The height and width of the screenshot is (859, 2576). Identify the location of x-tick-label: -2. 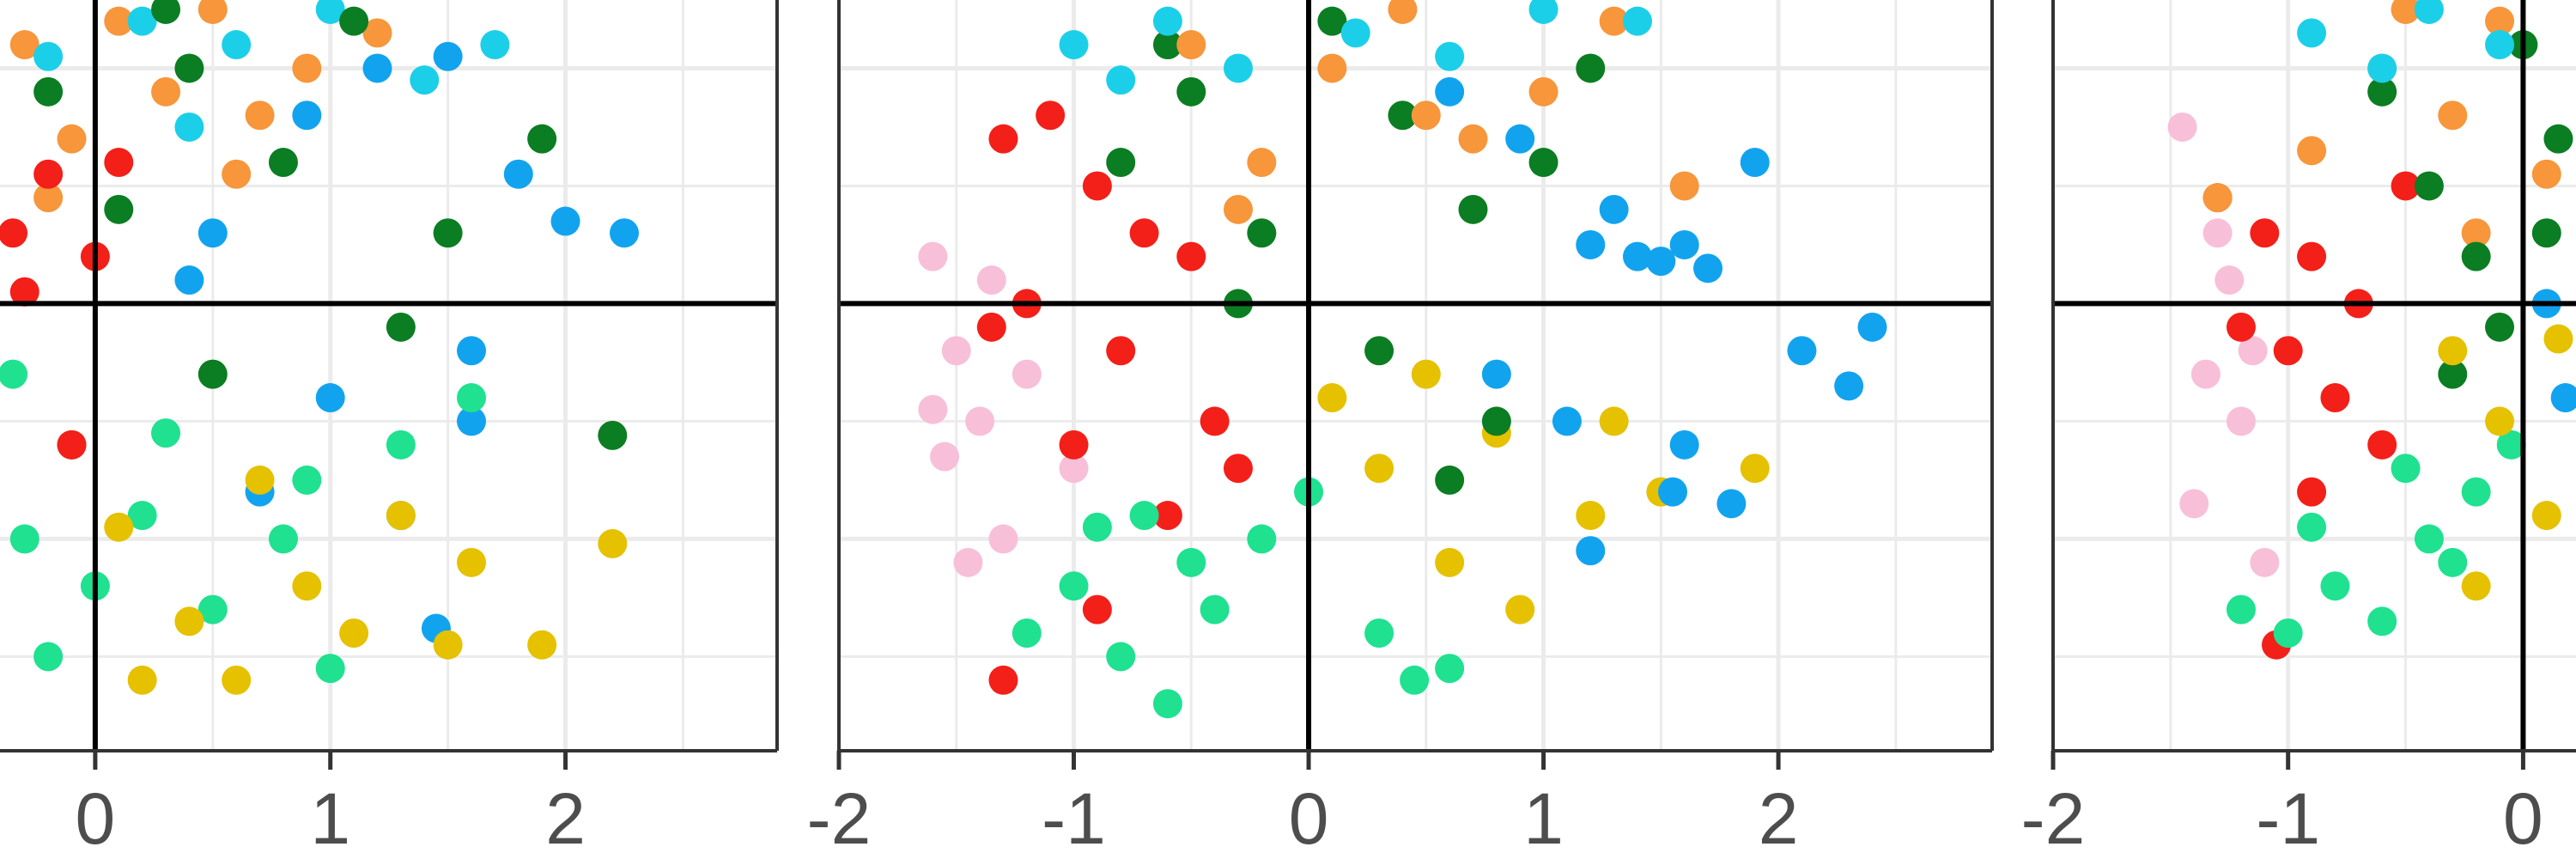
(2053, 819).